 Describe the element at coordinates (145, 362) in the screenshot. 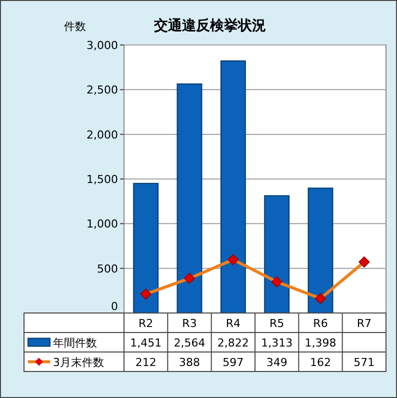

I see `data-label: 212` at that location.